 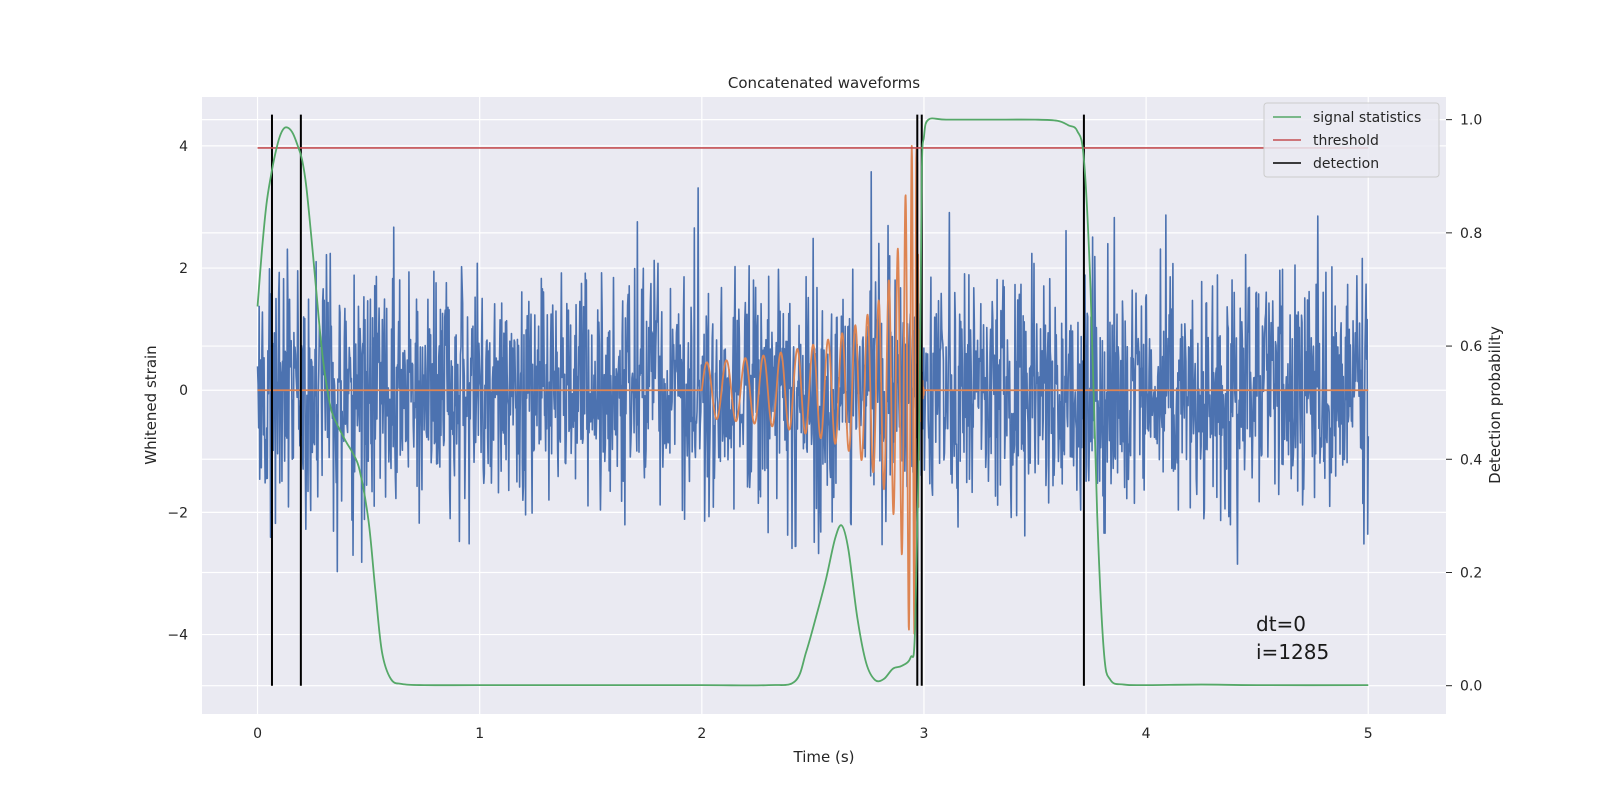 I want to click on x-tick-label: 3, so click(x=924, y=734).